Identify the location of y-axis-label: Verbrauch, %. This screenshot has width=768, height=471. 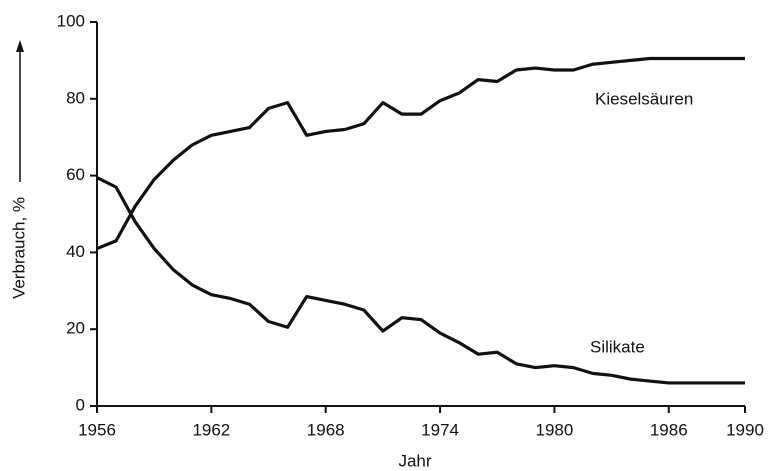
(18, 248).